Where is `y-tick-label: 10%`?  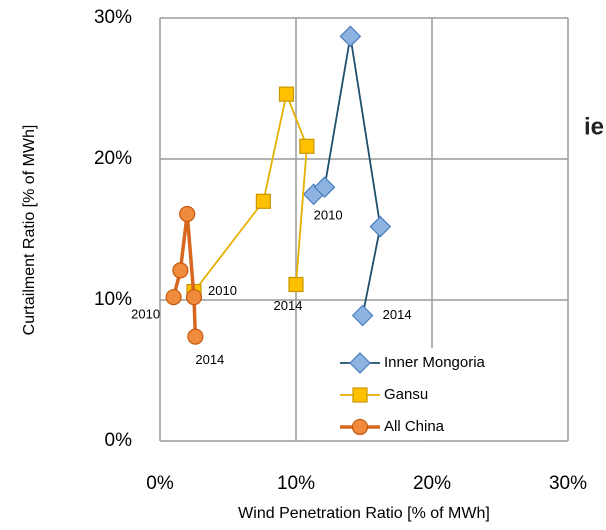 y-tick-label: 10% is located at coordinates (113, 299).